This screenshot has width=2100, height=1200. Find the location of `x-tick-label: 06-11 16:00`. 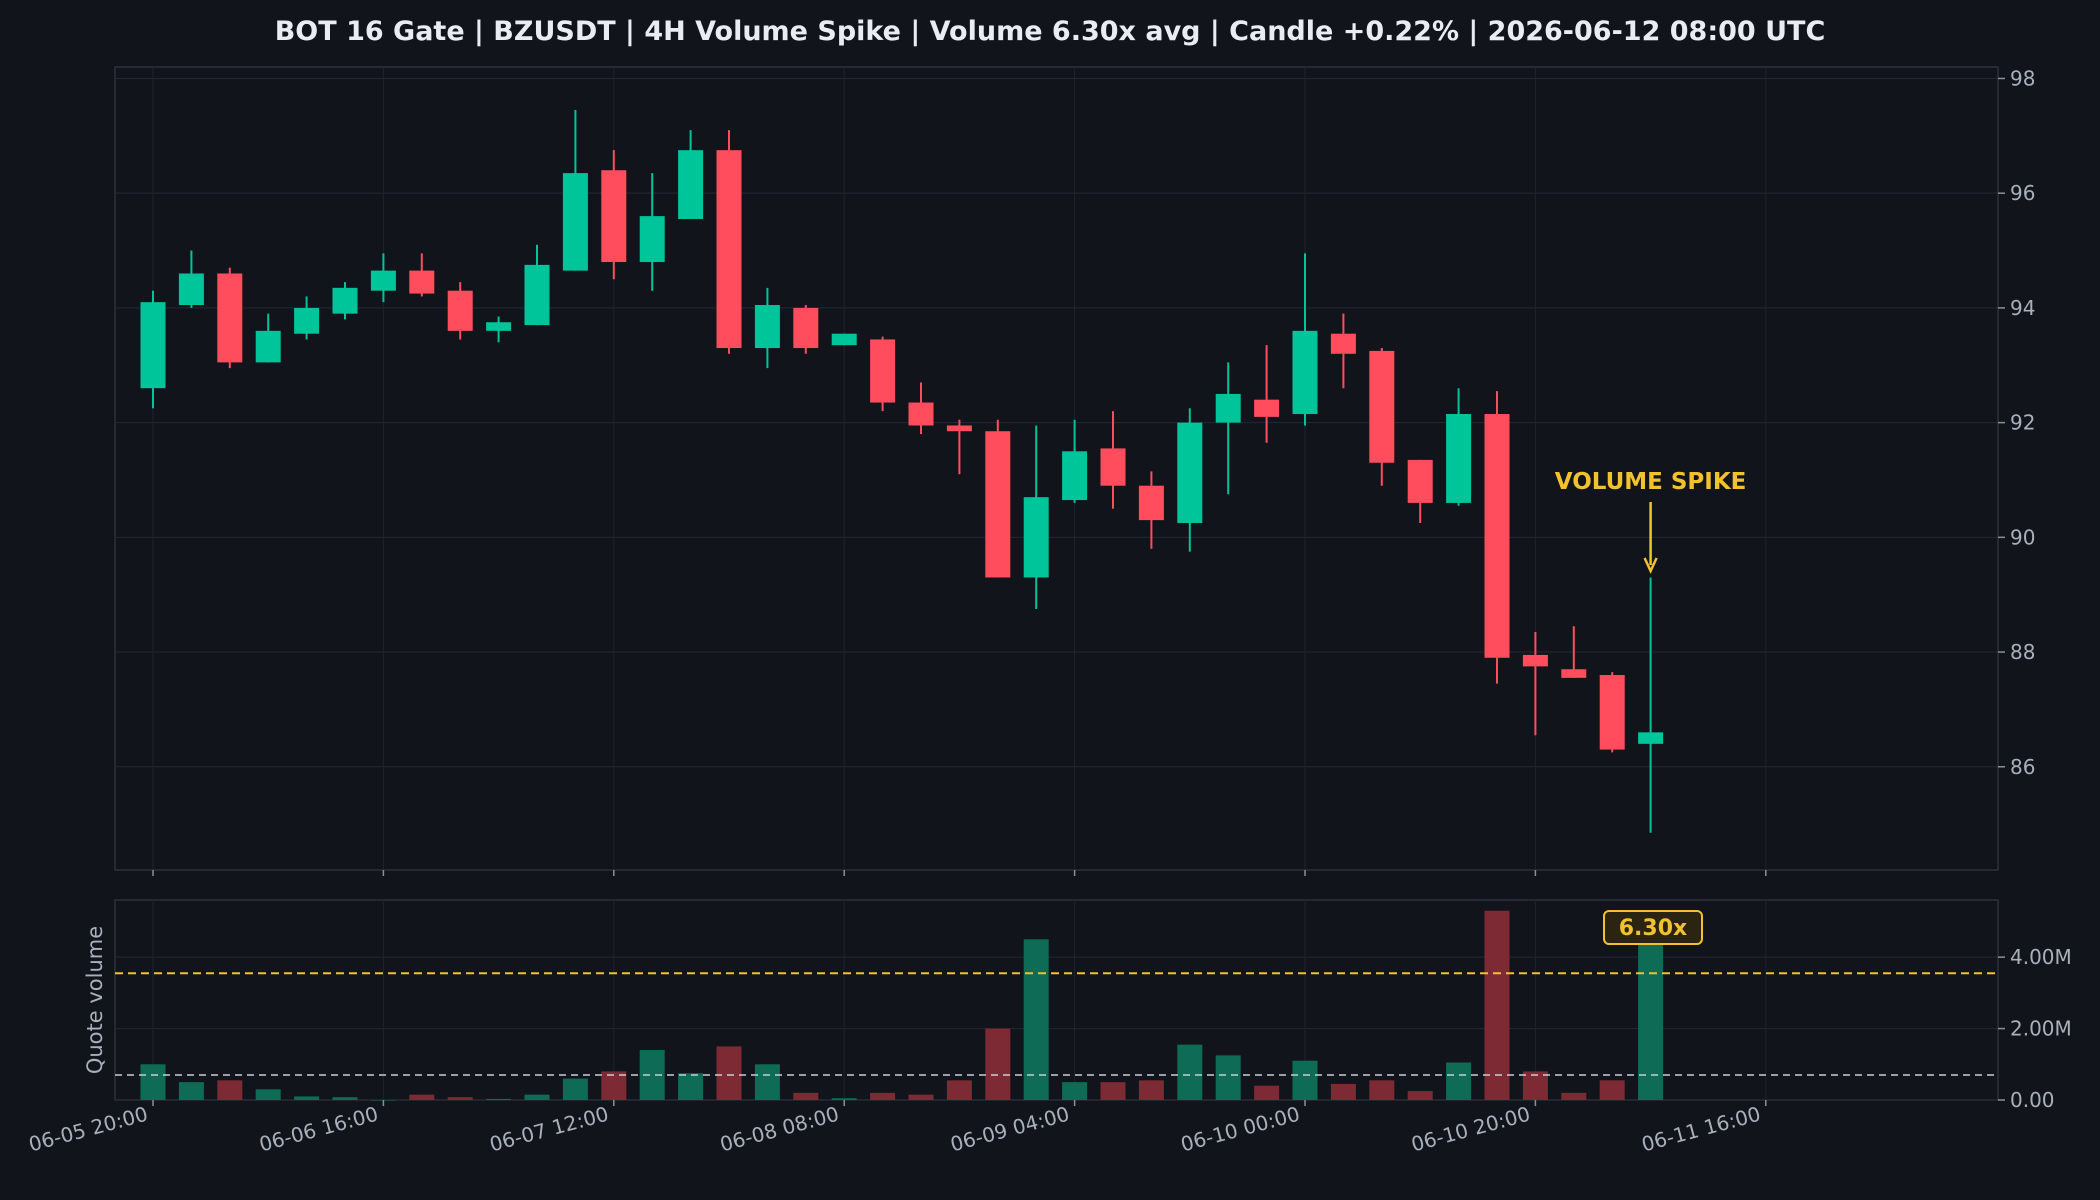

x-tick-label: 06-11 16:00 is located at coordinates (1701, 1129).